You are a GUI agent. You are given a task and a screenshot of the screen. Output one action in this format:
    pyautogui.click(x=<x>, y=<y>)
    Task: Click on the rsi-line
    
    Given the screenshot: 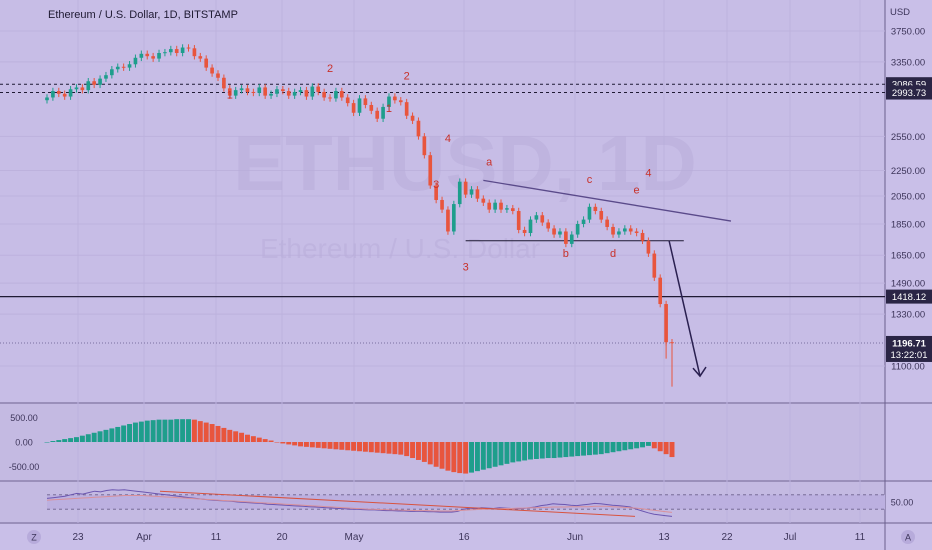 What is the action you would take?
    pyautogui.click(x=359, y=504)
    